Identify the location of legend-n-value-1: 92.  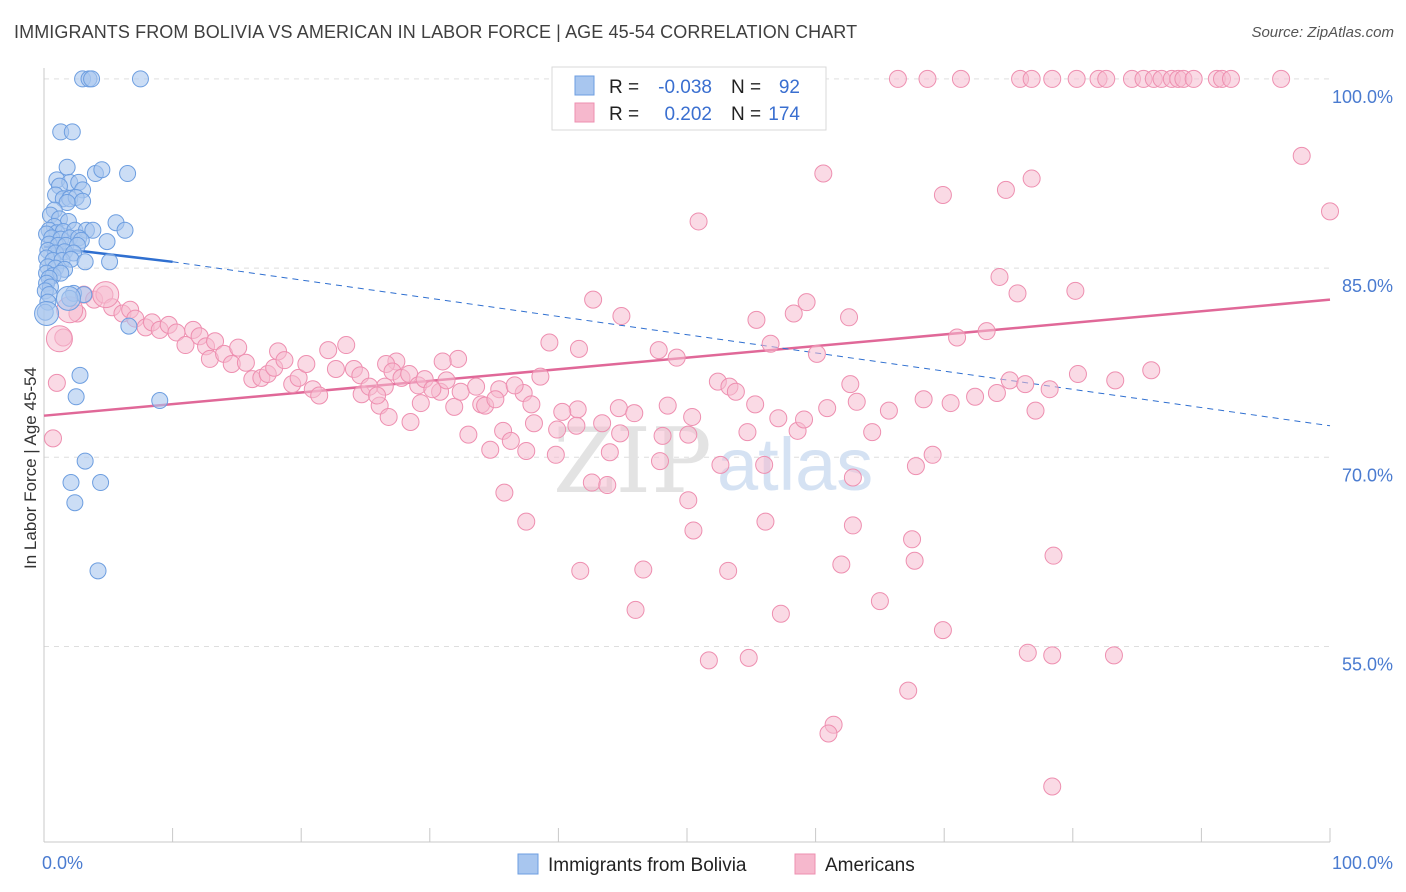
(789, 87).